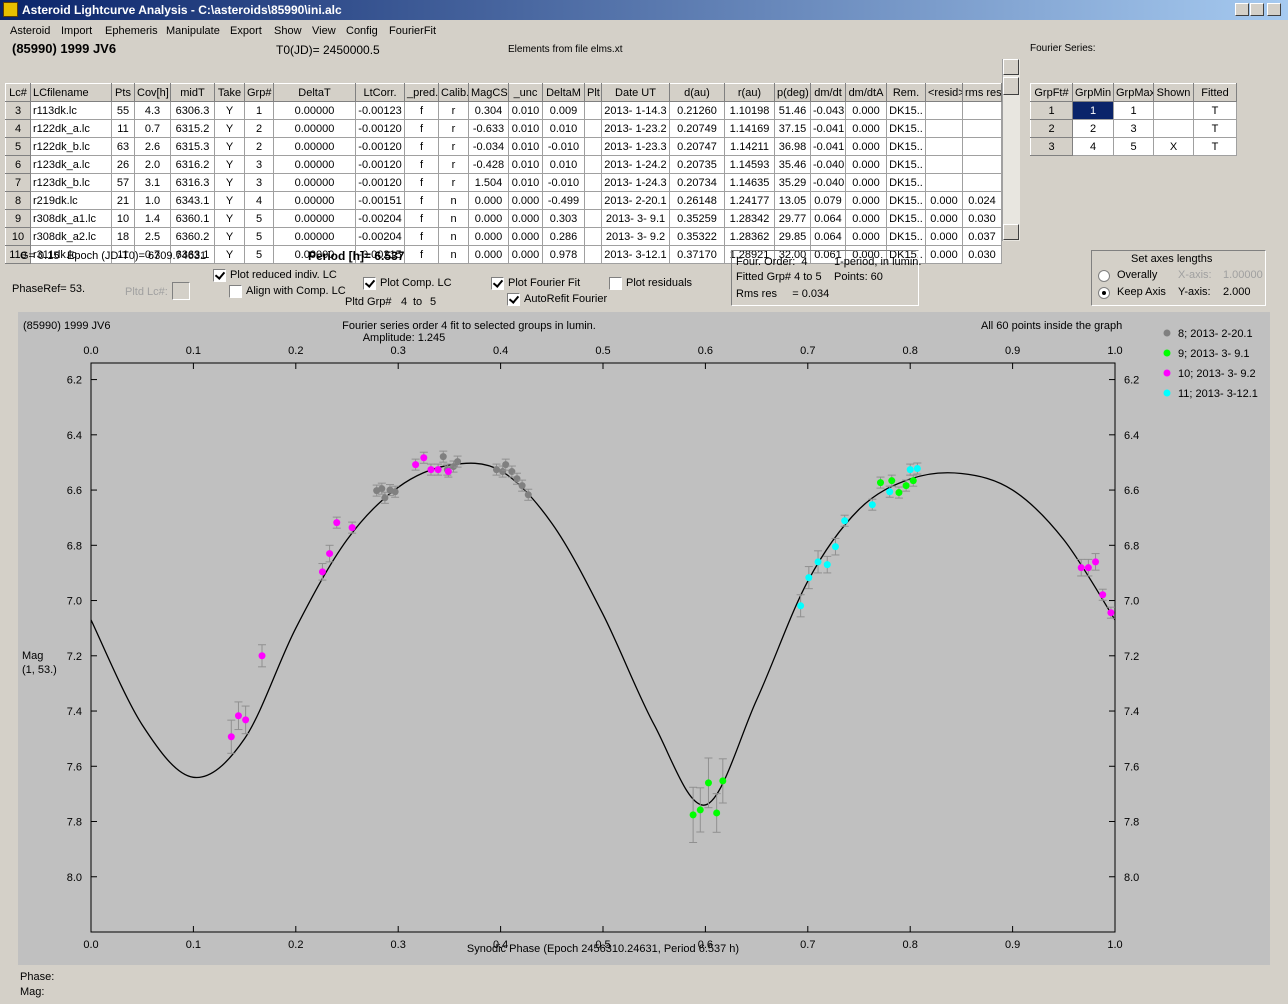 This screenshot has height=1004, width=1288. Describe the element at coordinates (944, 92) in the screenshot. I see `column-header: <resid>` at that location.